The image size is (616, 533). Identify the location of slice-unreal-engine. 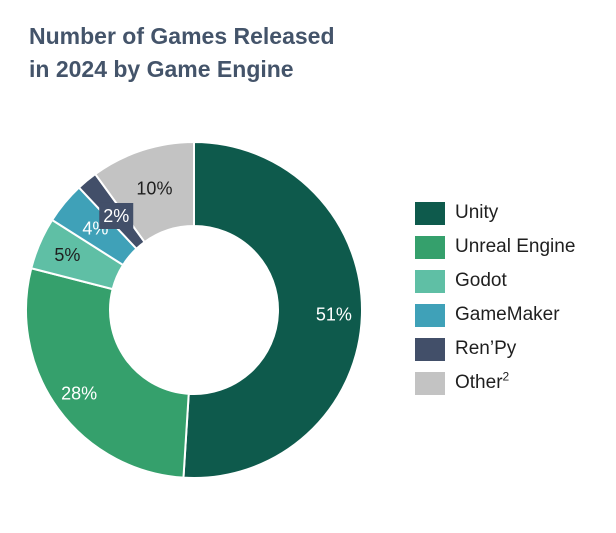
(107, 373).